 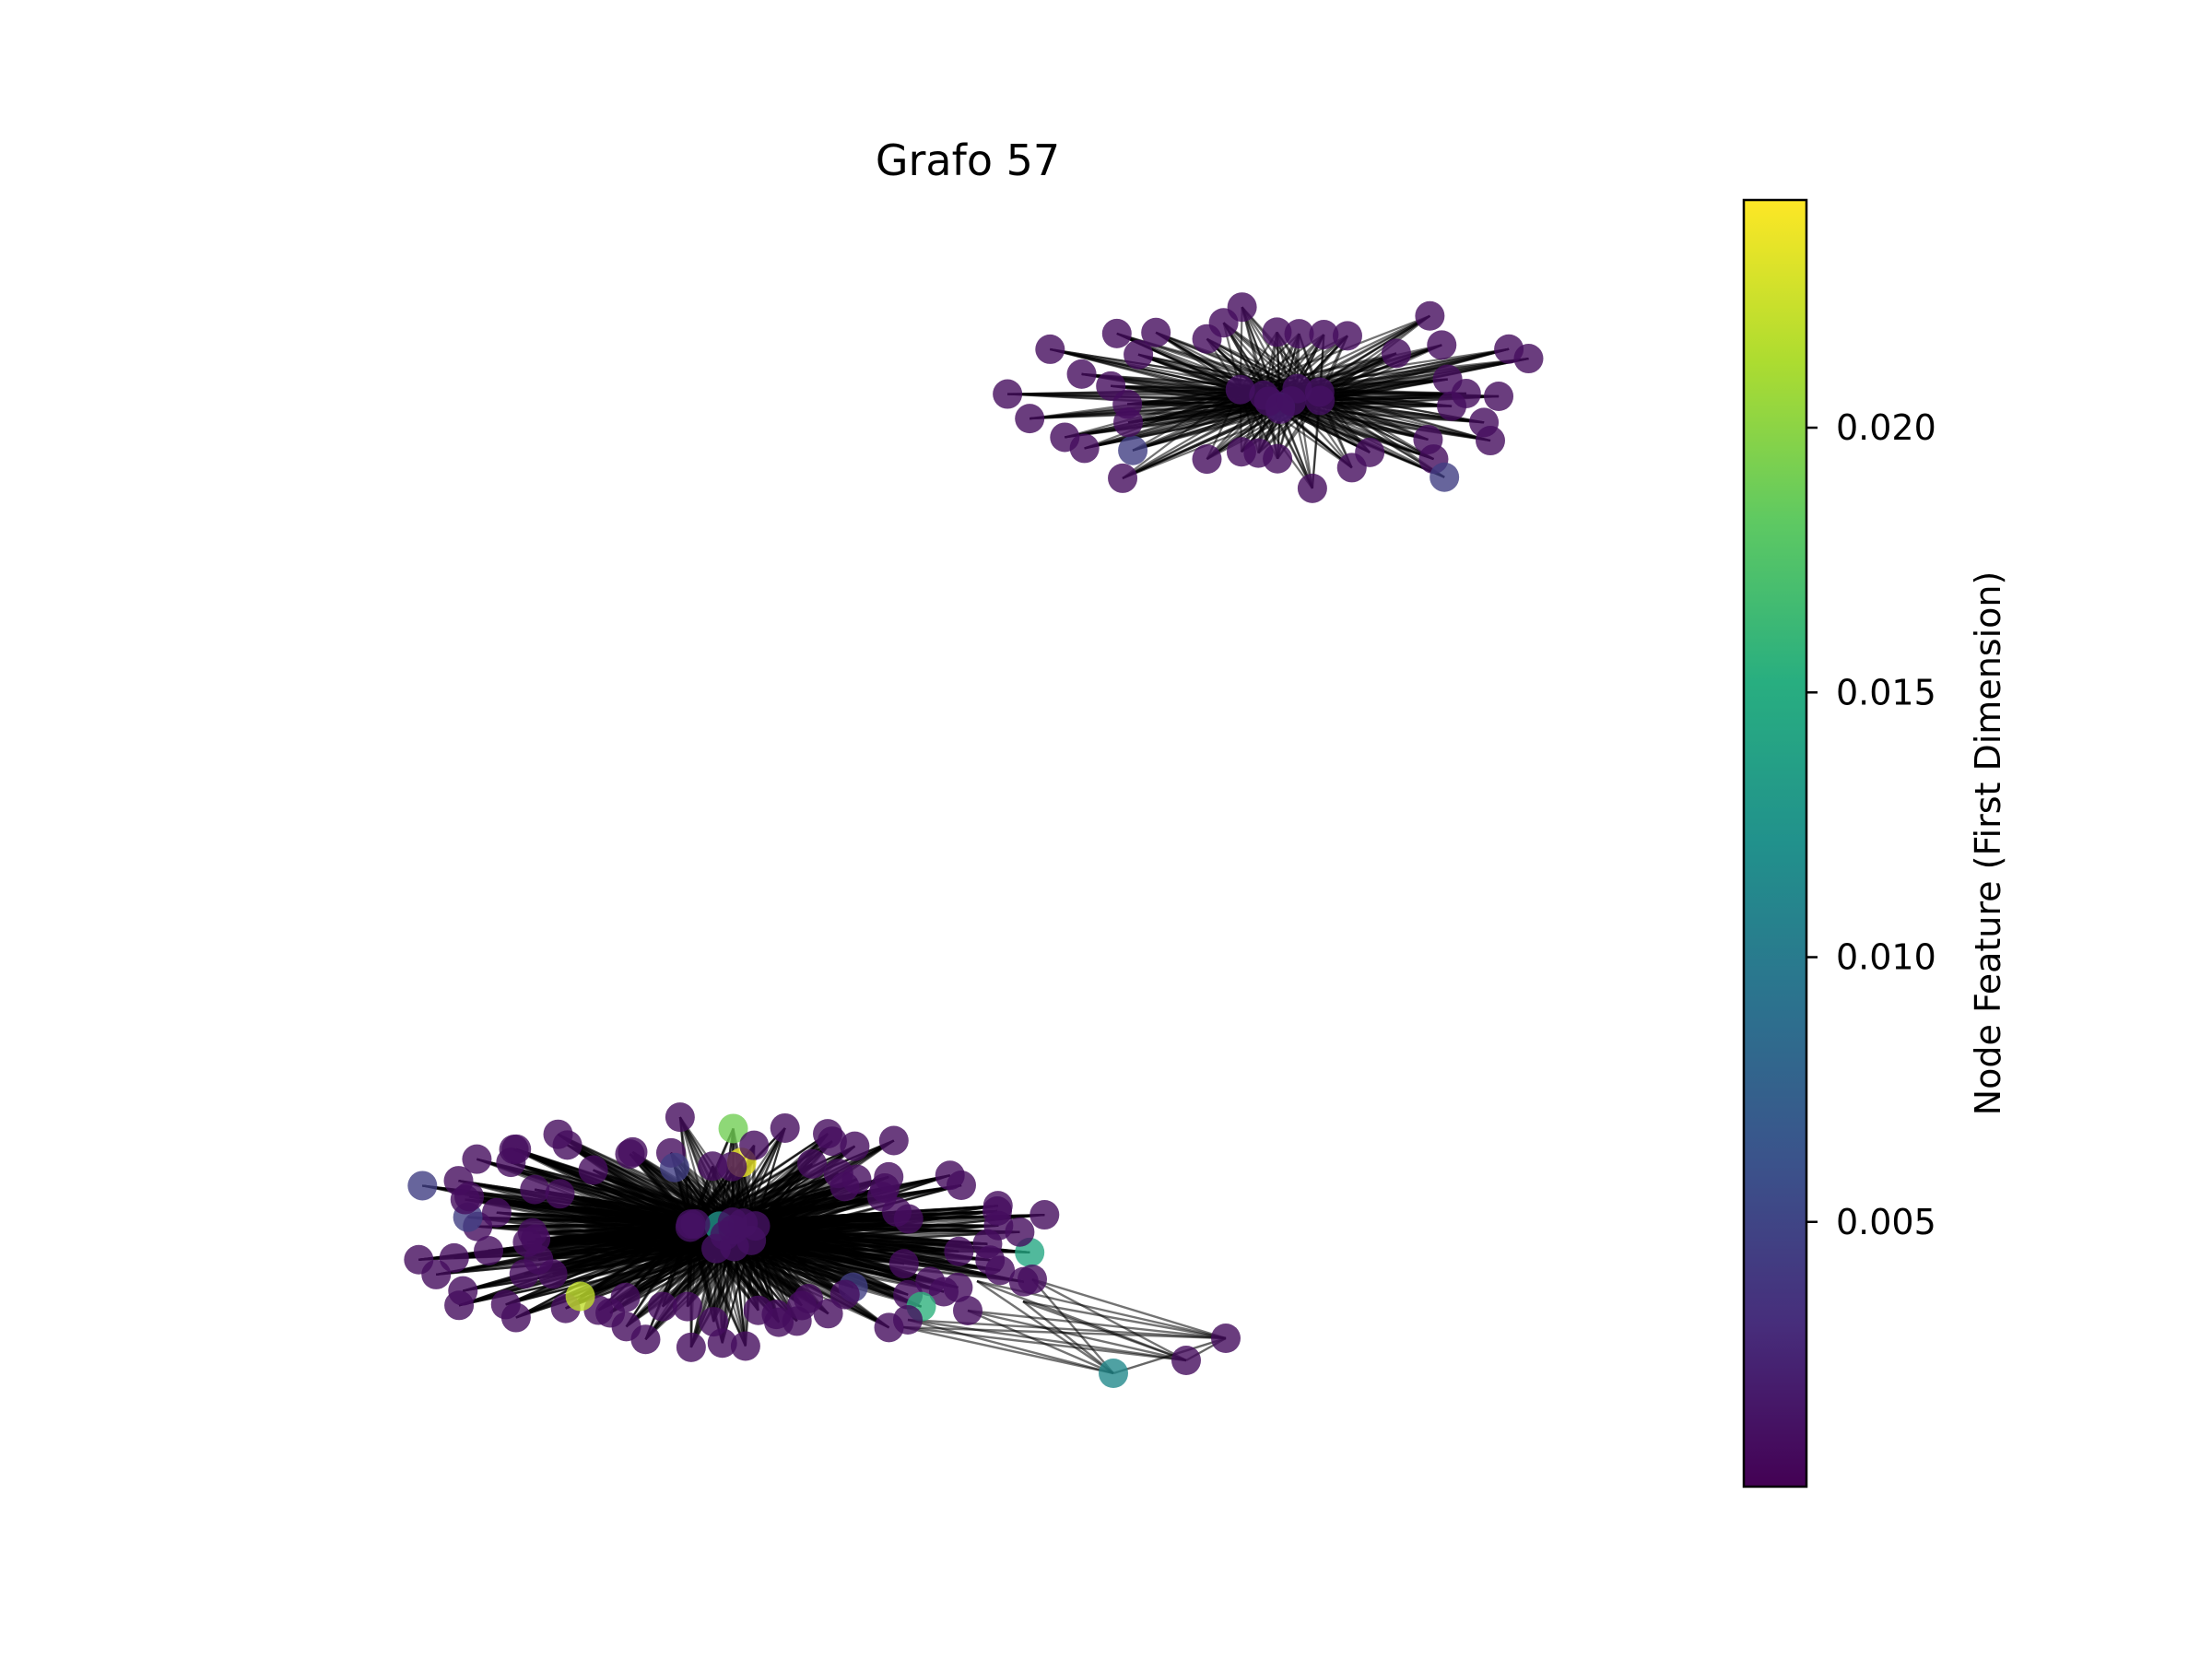 I want to click on colorbar-tick-label: 0.010, so click(x=1886, y=957).